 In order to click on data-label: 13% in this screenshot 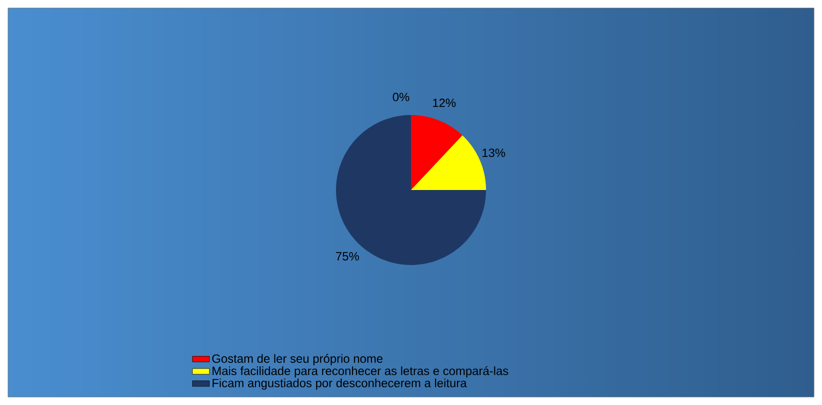, I will do `click(494, 153)`.